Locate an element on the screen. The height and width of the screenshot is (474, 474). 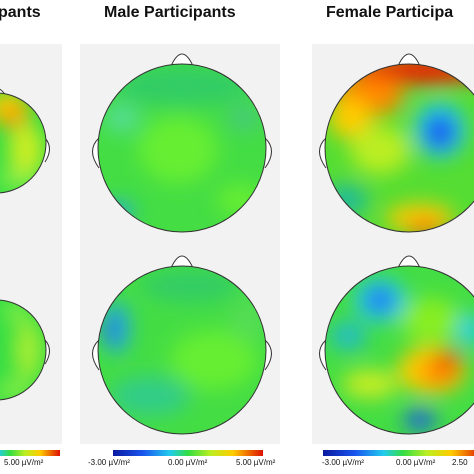
male-participants-title: Male Participants is located at coordinates (170, 12).